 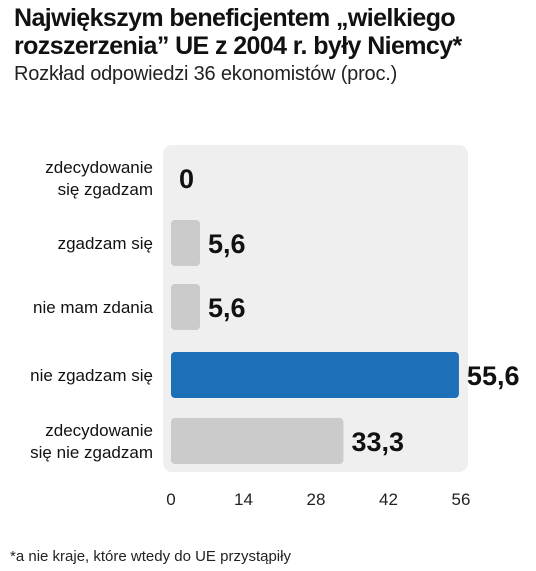 I want to click on x-tick-0: 0, so click(x=170, y=499).